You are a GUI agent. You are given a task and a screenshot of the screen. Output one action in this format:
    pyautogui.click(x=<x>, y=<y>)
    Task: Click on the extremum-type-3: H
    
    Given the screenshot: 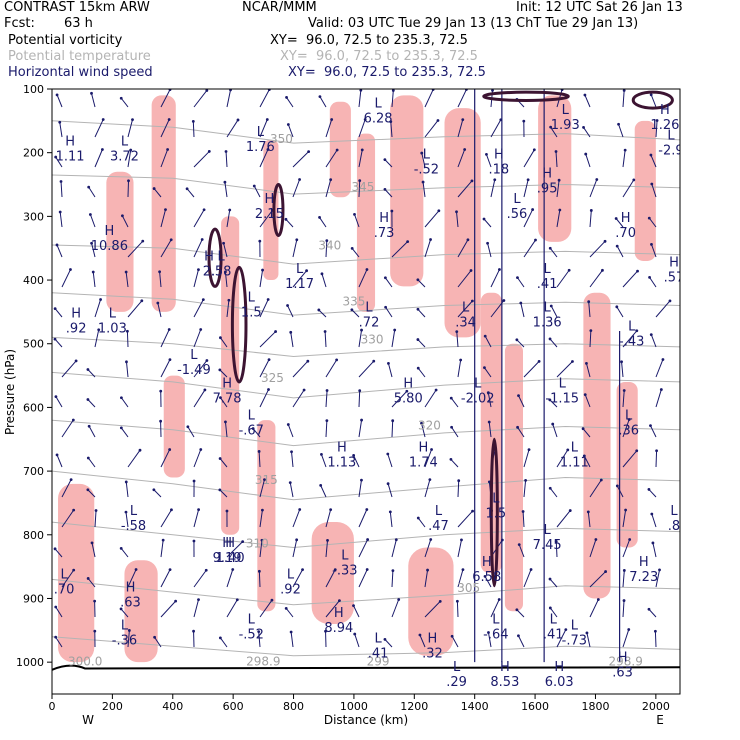 What is the action you would take?
    pyautogui.click(x=76, y=314)
    